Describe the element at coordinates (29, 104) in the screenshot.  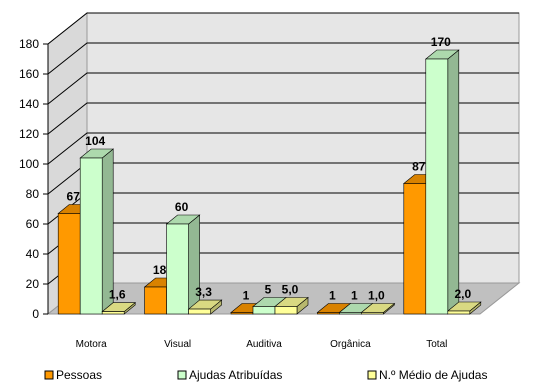
I see `y-tick-label: 140` at that location.